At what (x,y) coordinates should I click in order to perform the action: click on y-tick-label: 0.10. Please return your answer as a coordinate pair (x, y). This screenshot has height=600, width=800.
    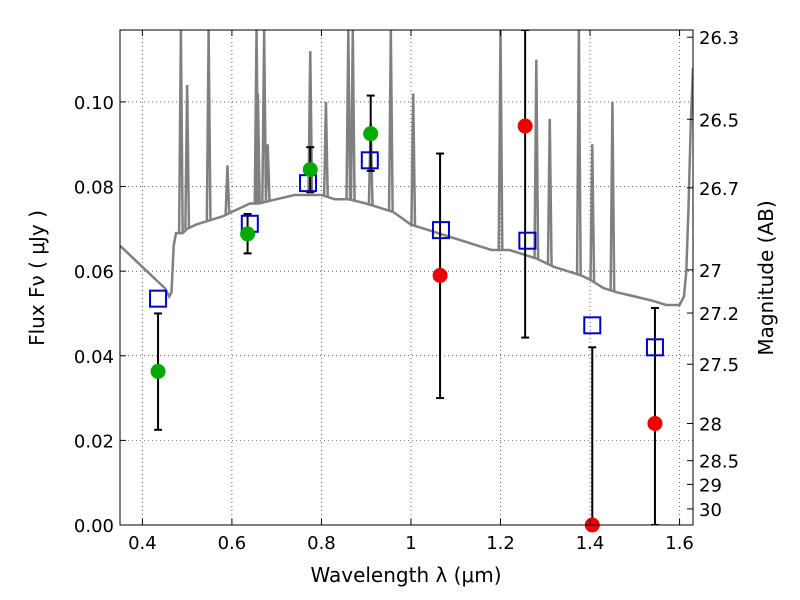
    Looking at the image, I should click on (94, 103).